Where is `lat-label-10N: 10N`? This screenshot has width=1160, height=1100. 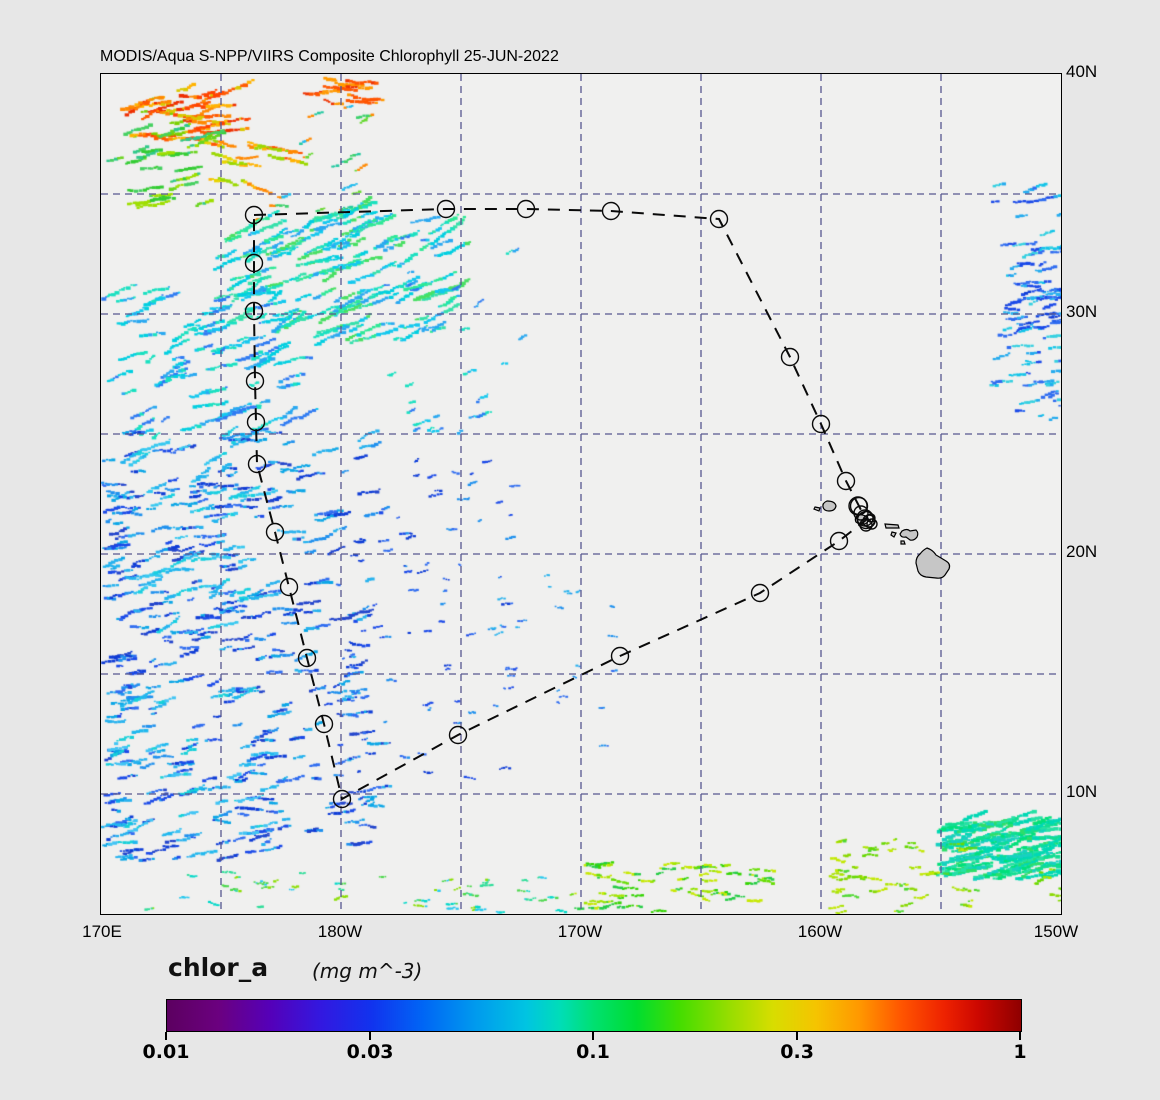 lat-label-10N: 10N is located at coordinates (1082, 791).